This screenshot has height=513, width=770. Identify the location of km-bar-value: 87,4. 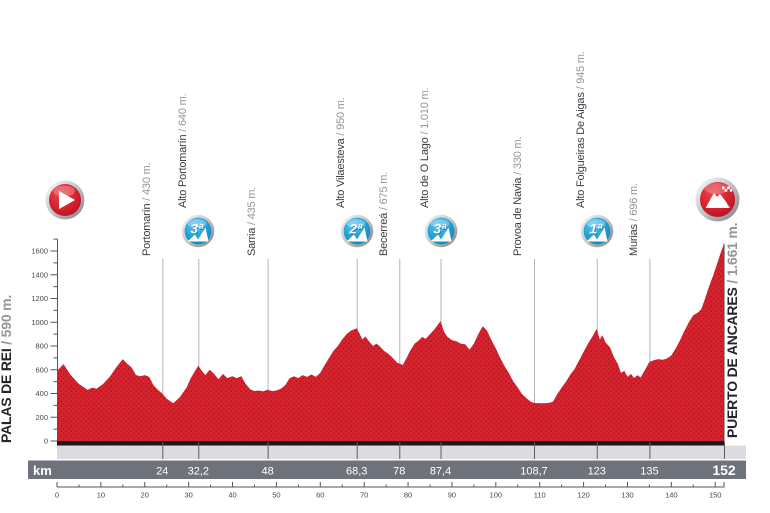
(440, 472).